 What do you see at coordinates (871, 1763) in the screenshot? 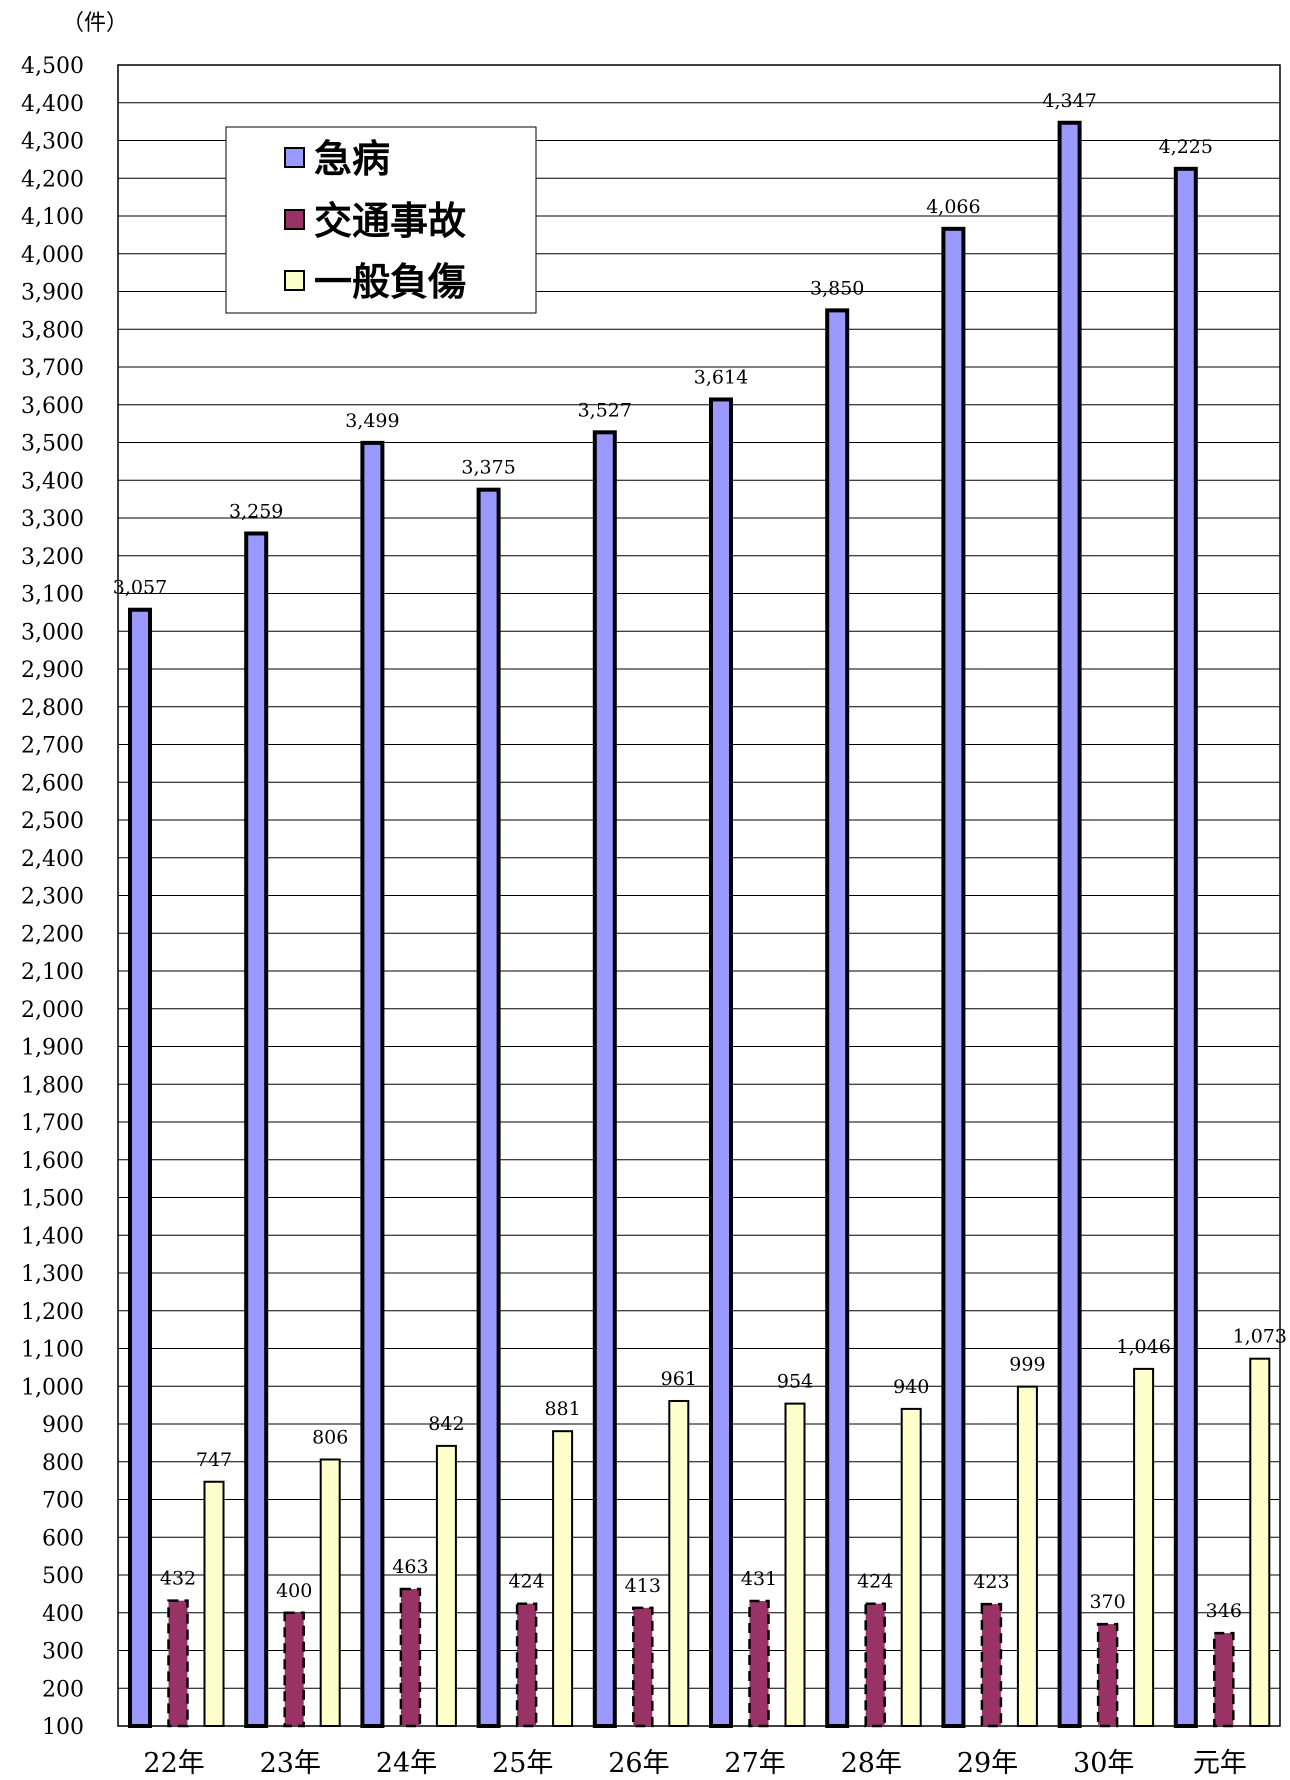
I see `x-tick-label: 28年` at bounding box center [871, 1763].